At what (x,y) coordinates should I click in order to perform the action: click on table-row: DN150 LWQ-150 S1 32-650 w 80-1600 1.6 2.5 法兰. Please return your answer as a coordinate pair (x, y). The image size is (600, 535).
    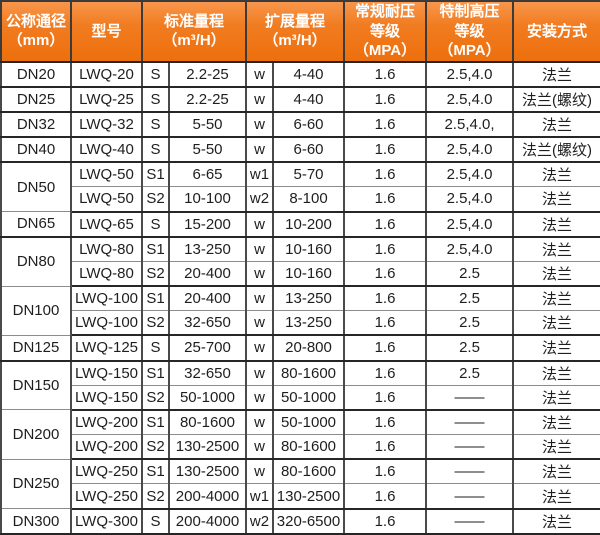
    Looking at the image, I should click on (300, 385).